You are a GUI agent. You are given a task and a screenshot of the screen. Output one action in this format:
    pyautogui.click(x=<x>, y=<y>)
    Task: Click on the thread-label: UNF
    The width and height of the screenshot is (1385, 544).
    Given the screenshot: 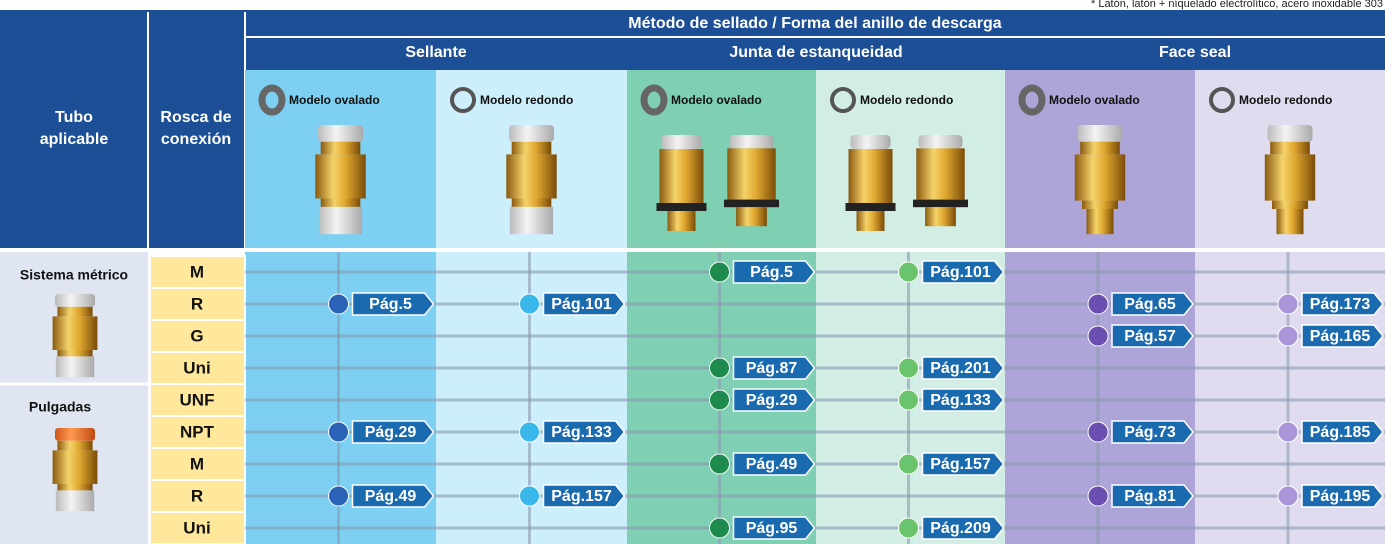 What is the action you would take?
    pyautogui.click(x=197, y=399)
    